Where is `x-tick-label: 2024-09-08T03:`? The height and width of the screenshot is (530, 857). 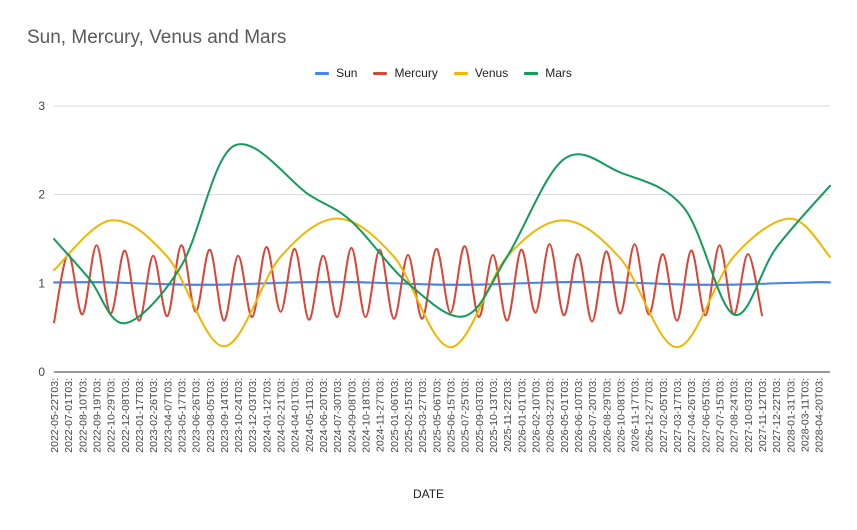
x-tick-label: 2024-09-08T03: is located at coordinates (352, 415).